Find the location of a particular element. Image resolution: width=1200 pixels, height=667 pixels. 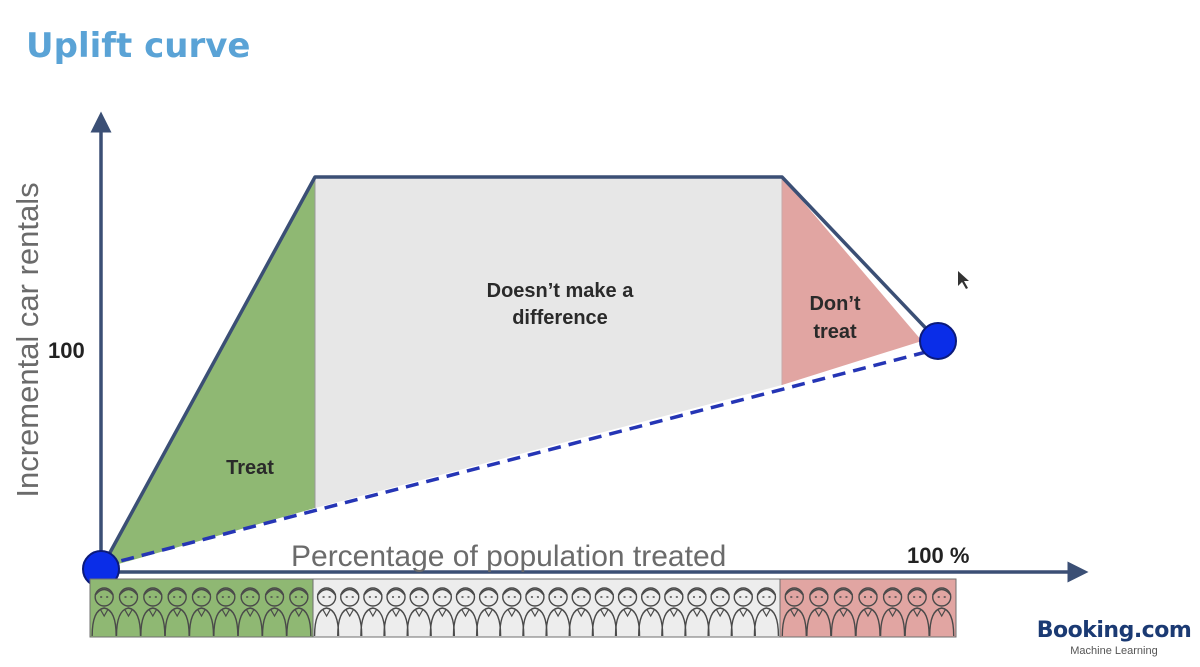

population-strip is located at coordinates (523, 608).